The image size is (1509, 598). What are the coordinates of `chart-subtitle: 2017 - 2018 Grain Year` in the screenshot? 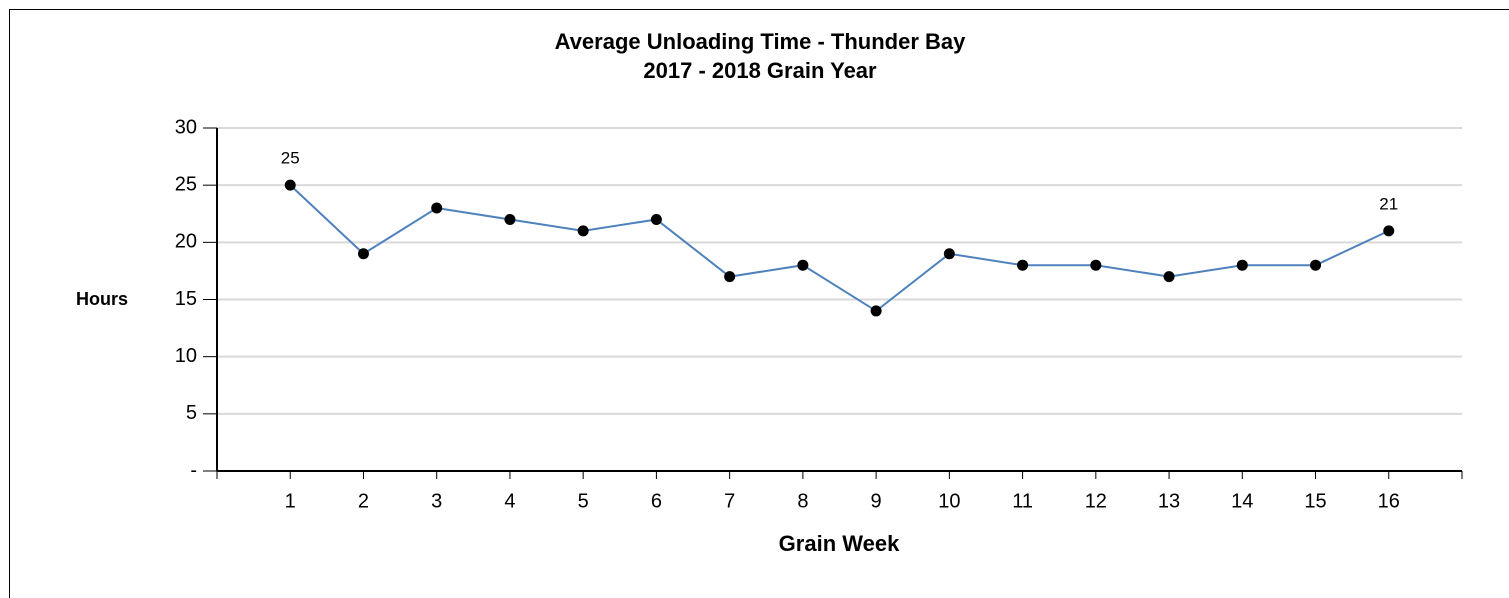 It's located at (760, 70).